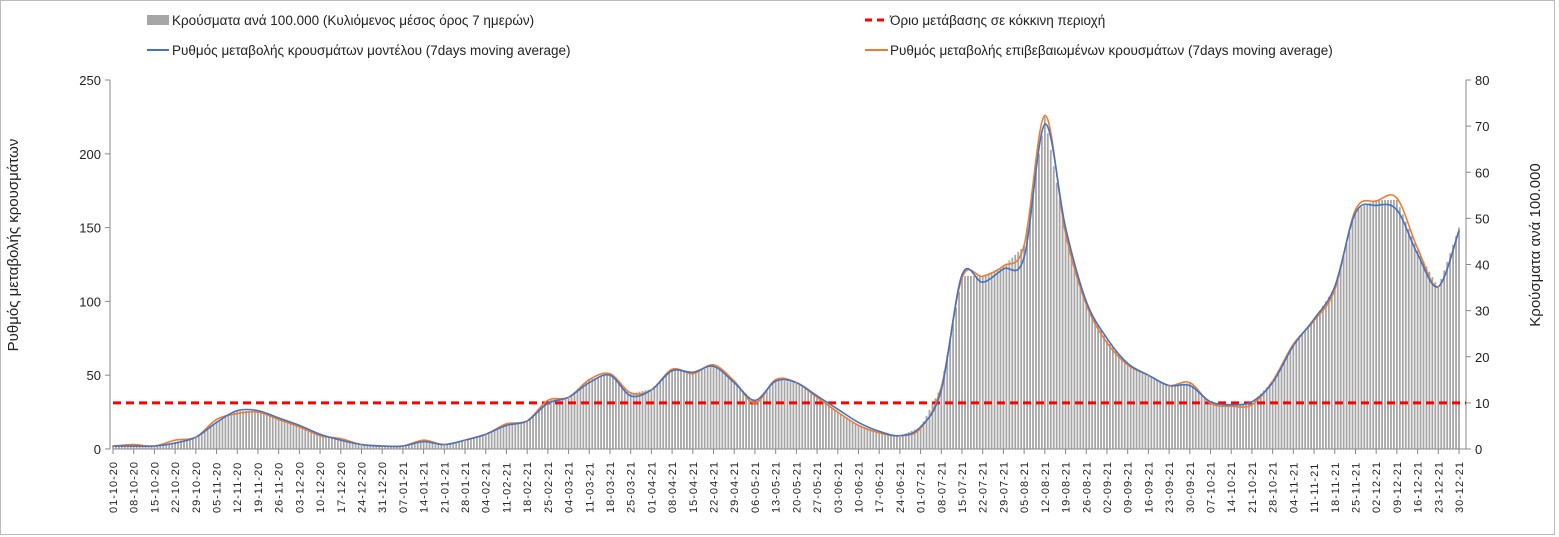 The height and width of the screenshot is (537, 1559). I want to click on x-tick-label: 23-12-21, so click(1439, 487).